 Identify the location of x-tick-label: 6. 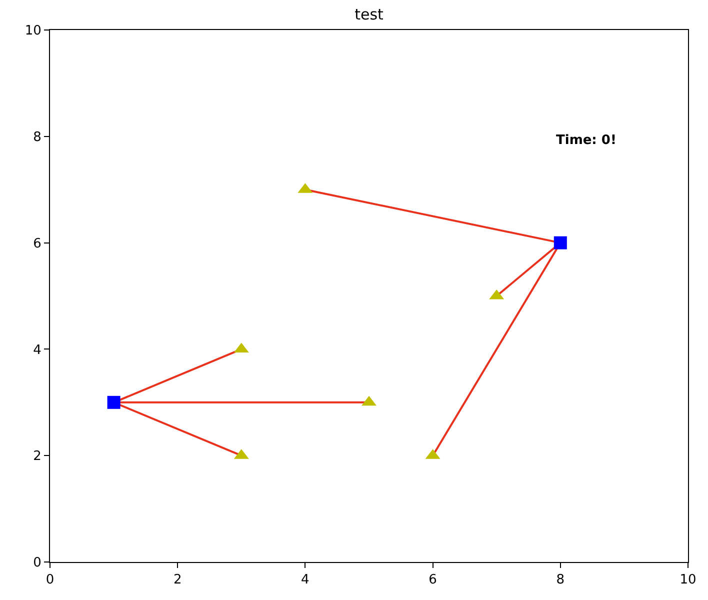
(432, 580).